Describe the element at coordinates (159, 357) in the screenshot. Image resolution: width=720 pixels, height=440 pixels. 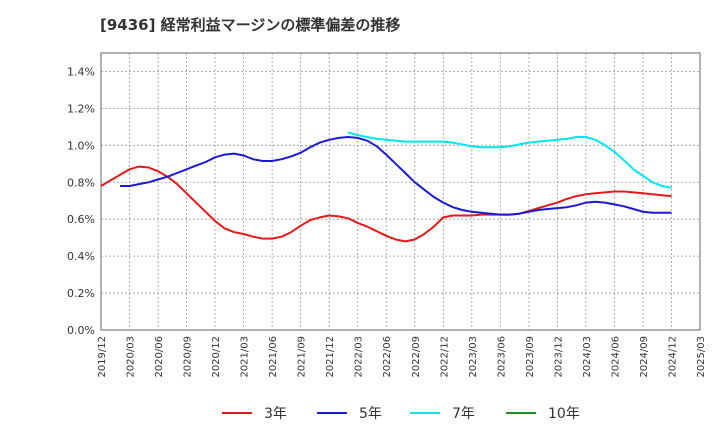
I see `x-tick-label: 2020/06` at that location.